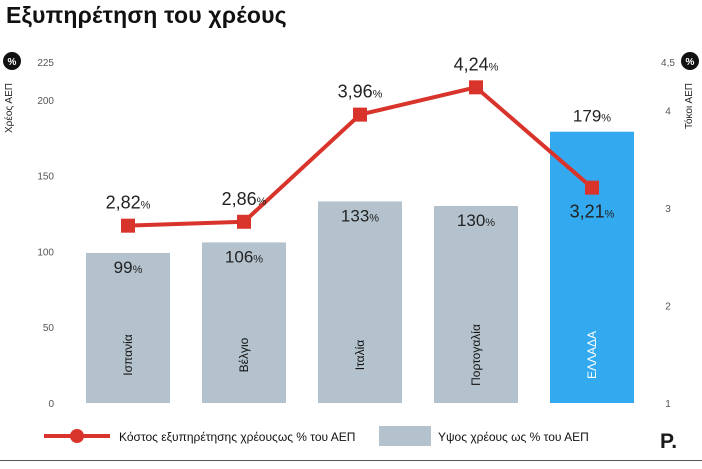 This screenshot has width=702, height=469. Describe the element at coordinates (77, 436) in the screenshot. I see `legend-line-marker-dot` at that location.